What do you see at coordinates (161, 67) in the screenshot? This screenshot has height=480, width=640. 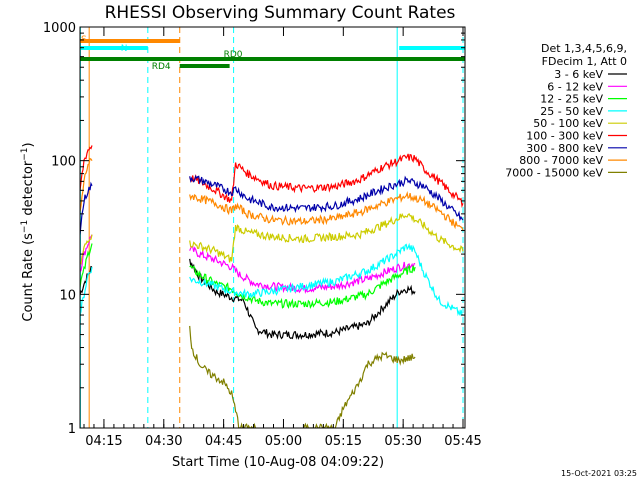 I see `state-bar-label: RD4` at bounding box center [161, 67].